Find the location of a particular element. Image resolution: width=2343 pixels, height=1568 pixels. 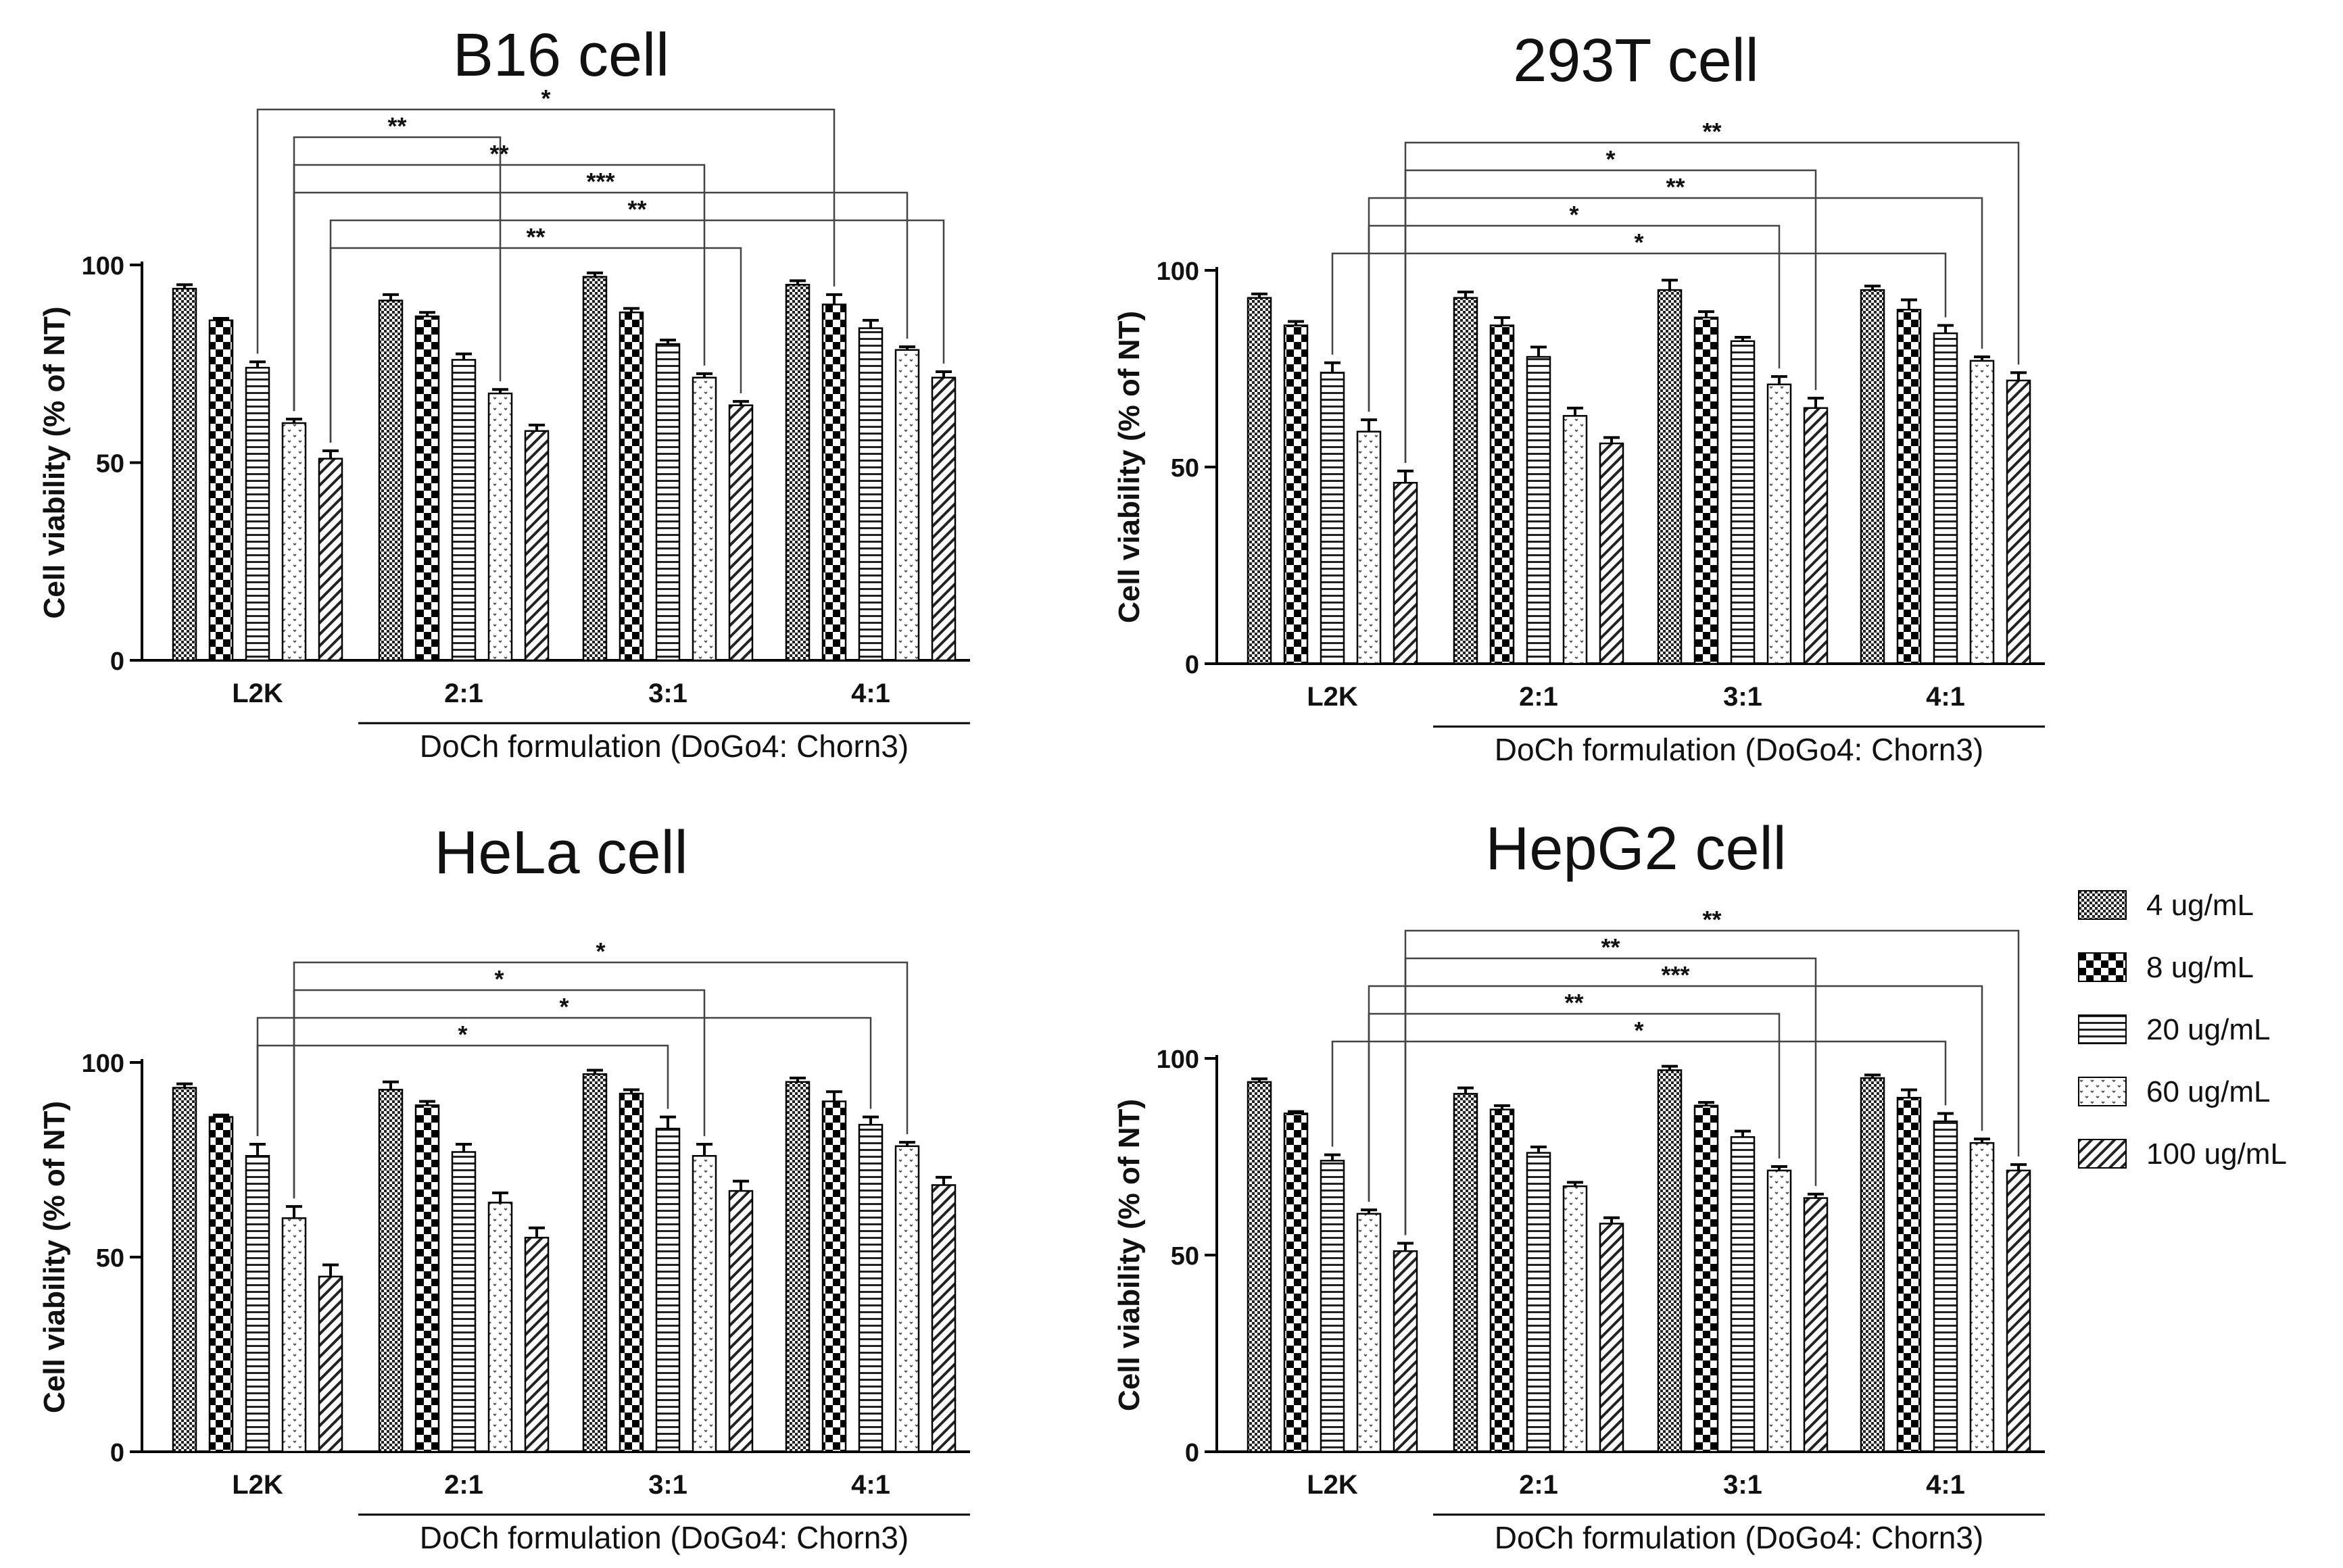

chart-title: B16 cell is located at coordinates (561, 55).